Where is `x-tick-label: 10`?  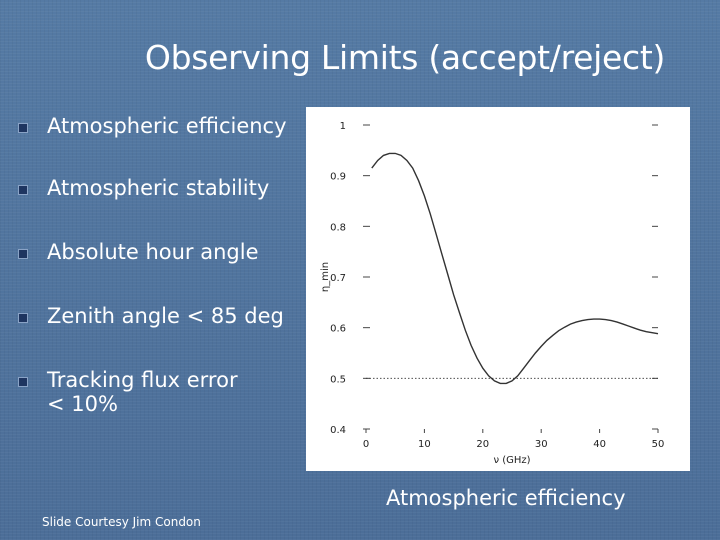
x-tick-label: 10 is located at coordinates (424, 444).